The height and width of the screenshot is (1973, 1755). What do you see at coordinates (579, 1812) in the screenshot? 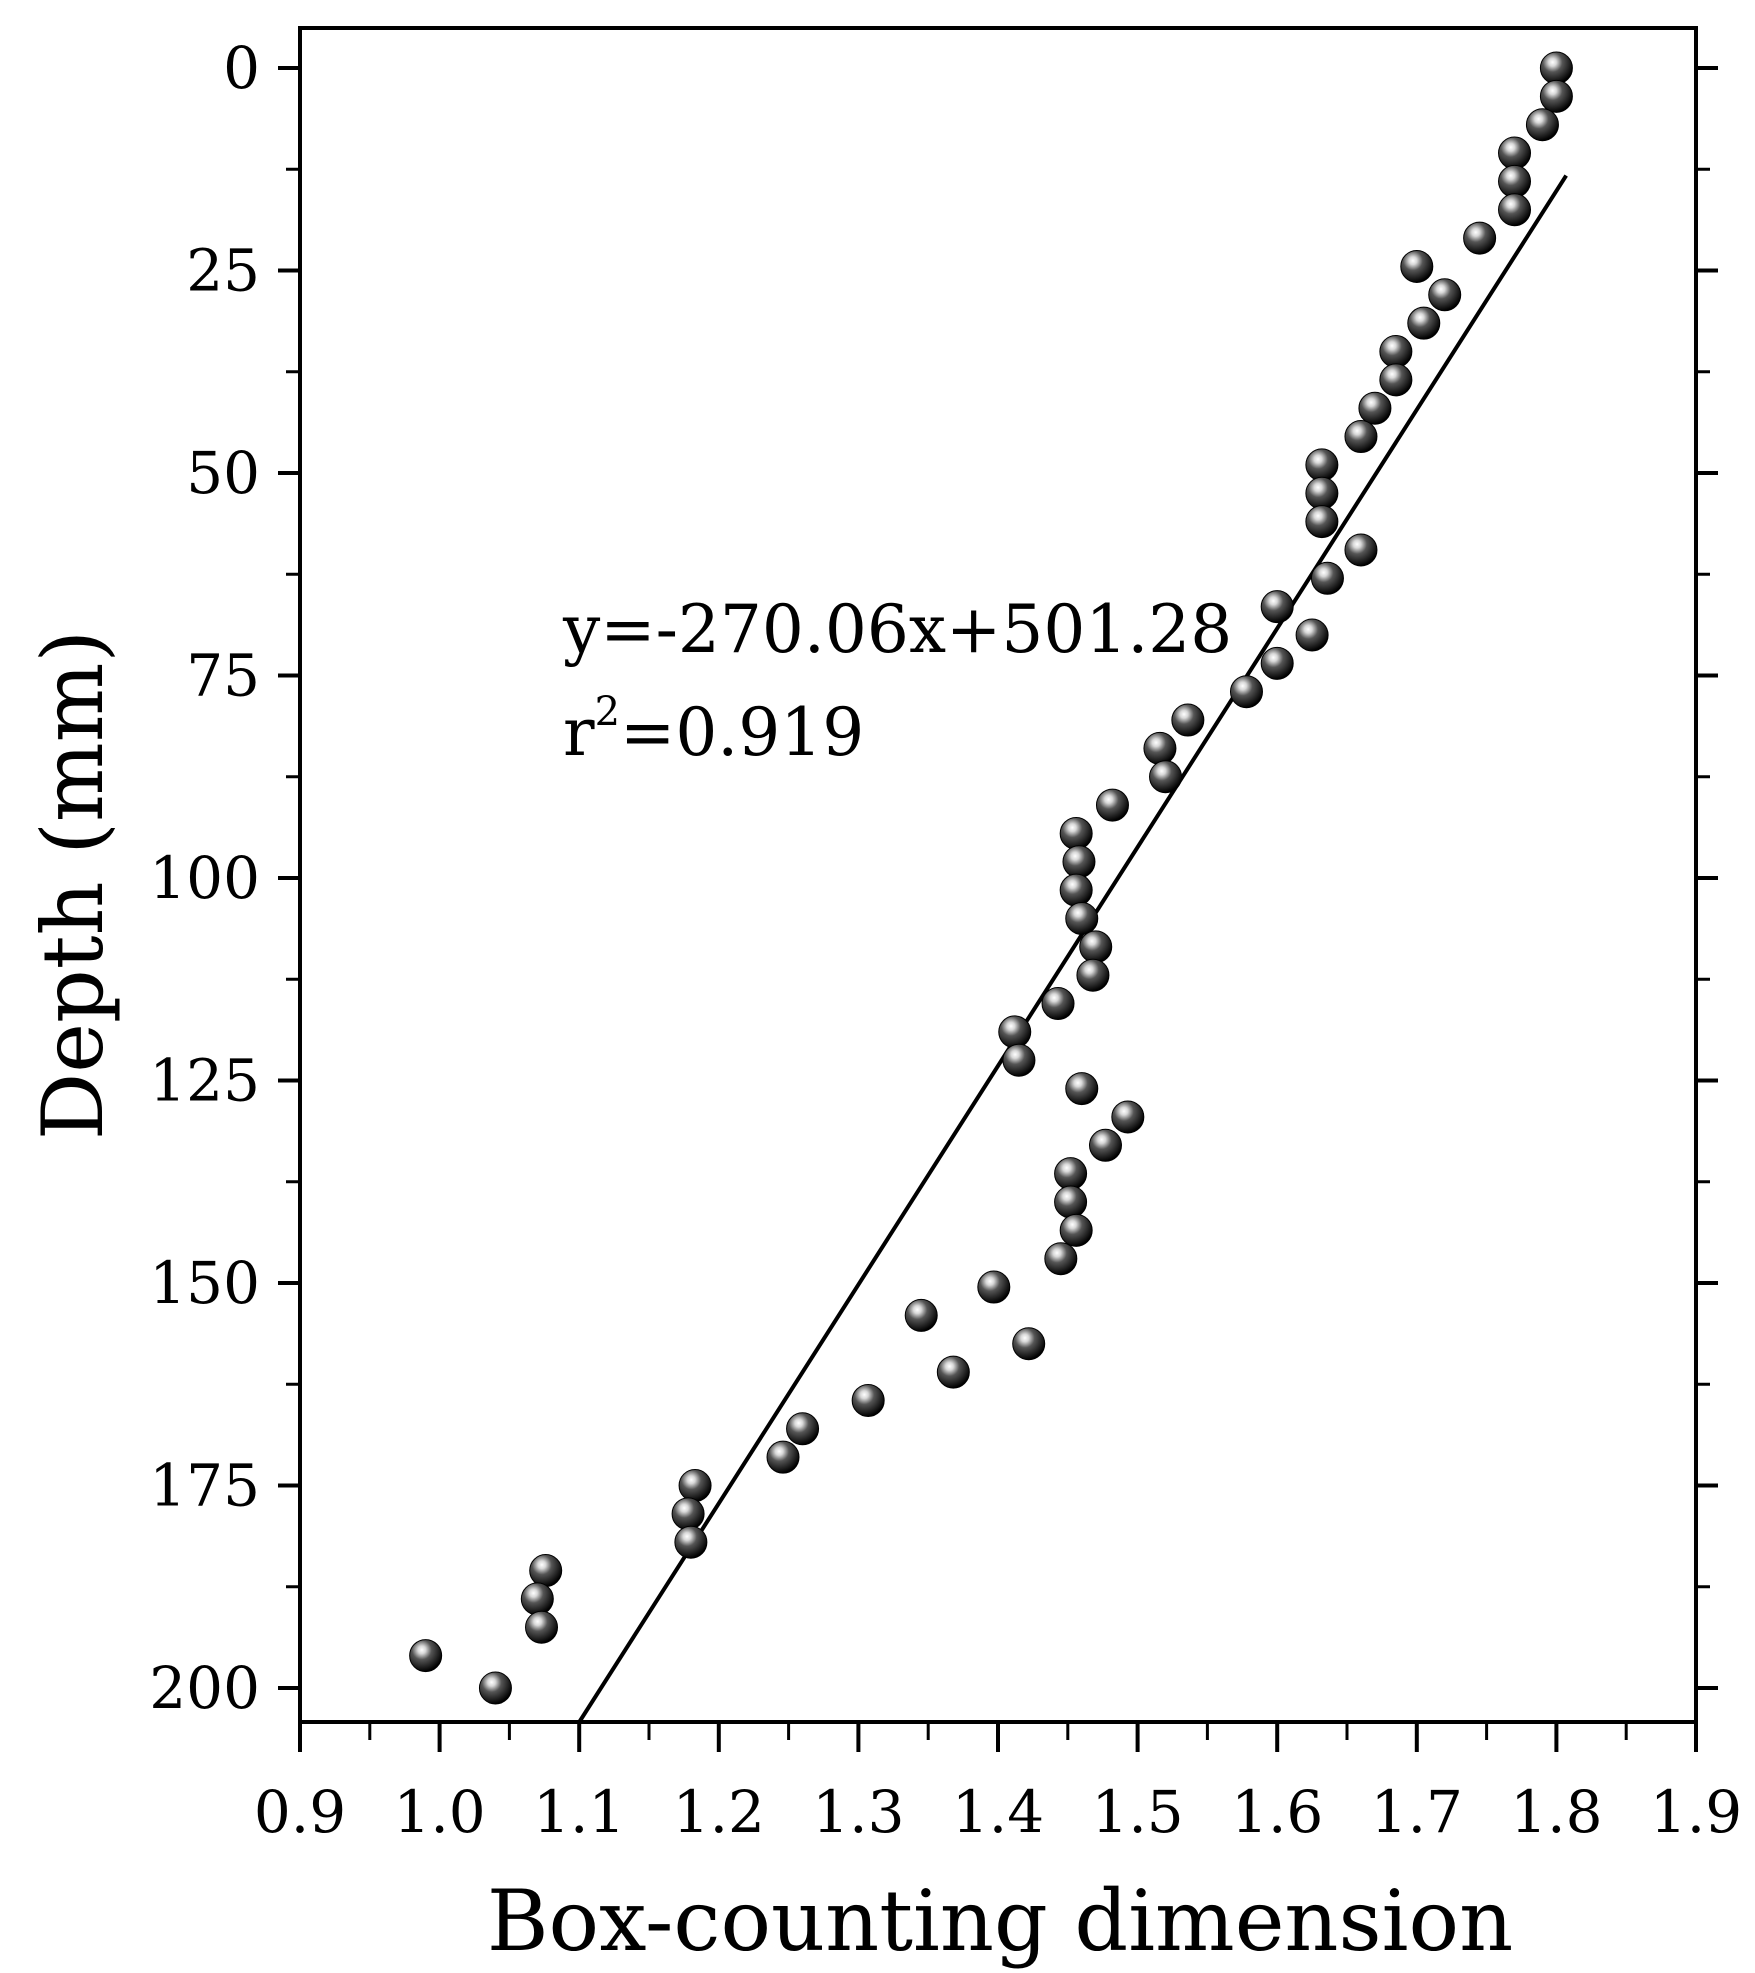
I see `x-tick-label: 1.1` at bounding box center [579, 1812].